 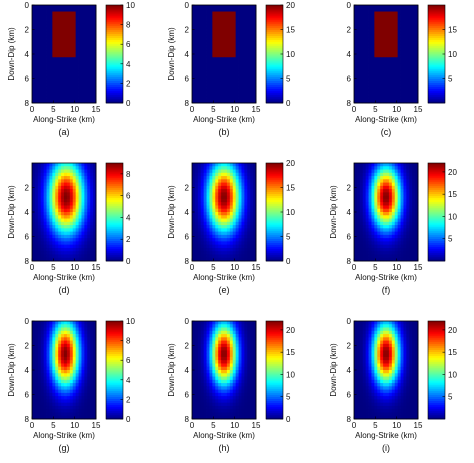 I want to click on x-tick-label: 0, so click(x=354, y=267).